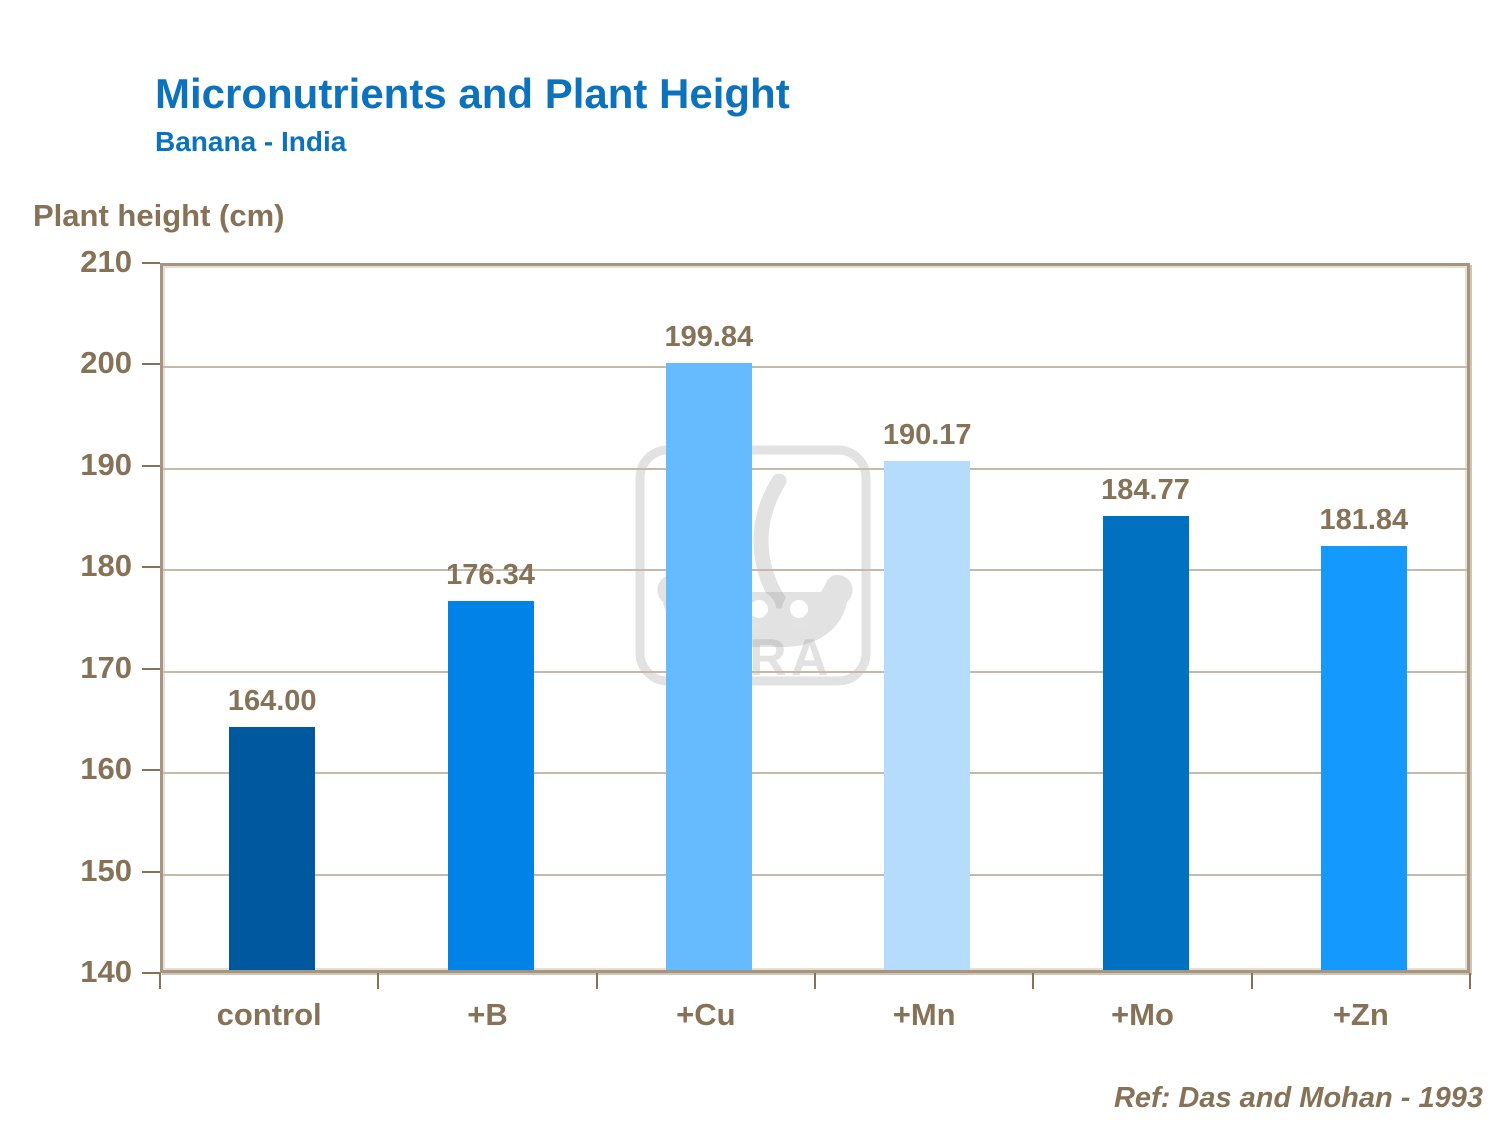  I want to click on bar-+Mn, so click(927, 715).